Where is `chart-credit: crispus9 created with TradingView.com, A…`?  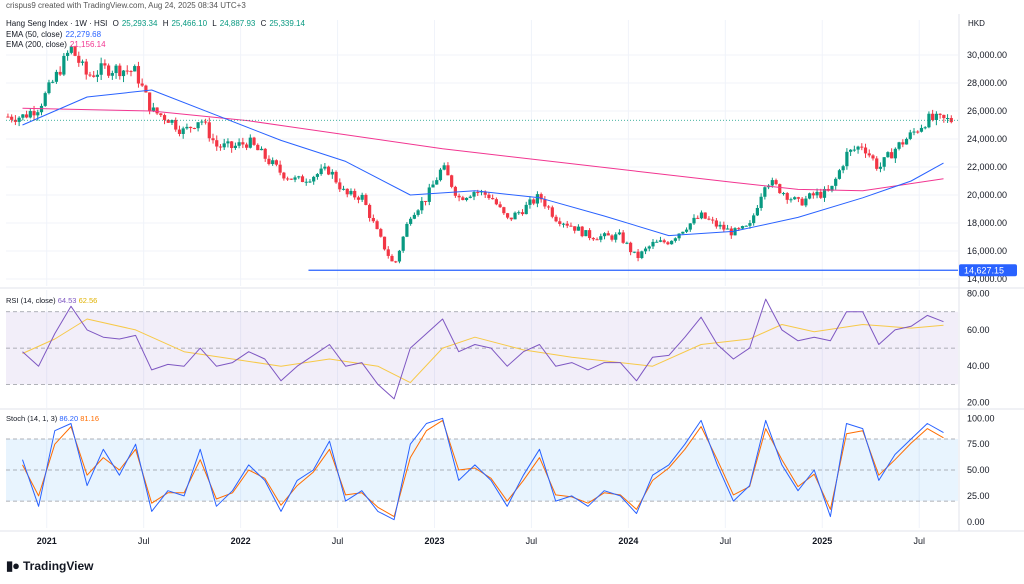 chart-credit: crispus9 created with TradingView.com, A… is located at coordinates (126, 5).